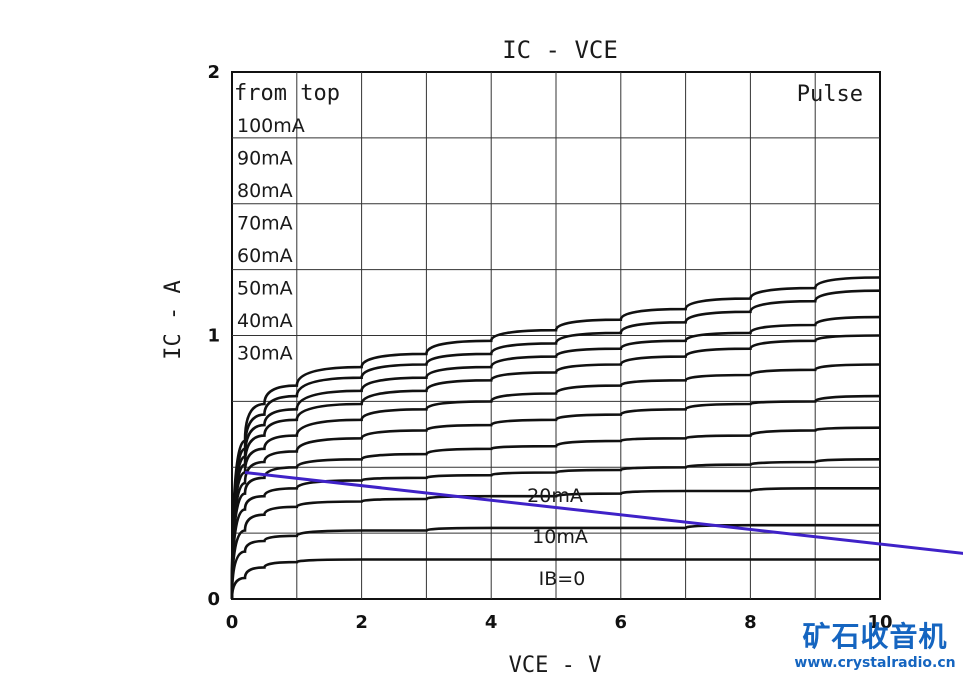 Image resolution: width=963 pixels, height=683 pixels. I want to click on legend: 100mA 90mA 80mA 70mA 60mA 50mA 40mA 30mA, so click(271, 240).